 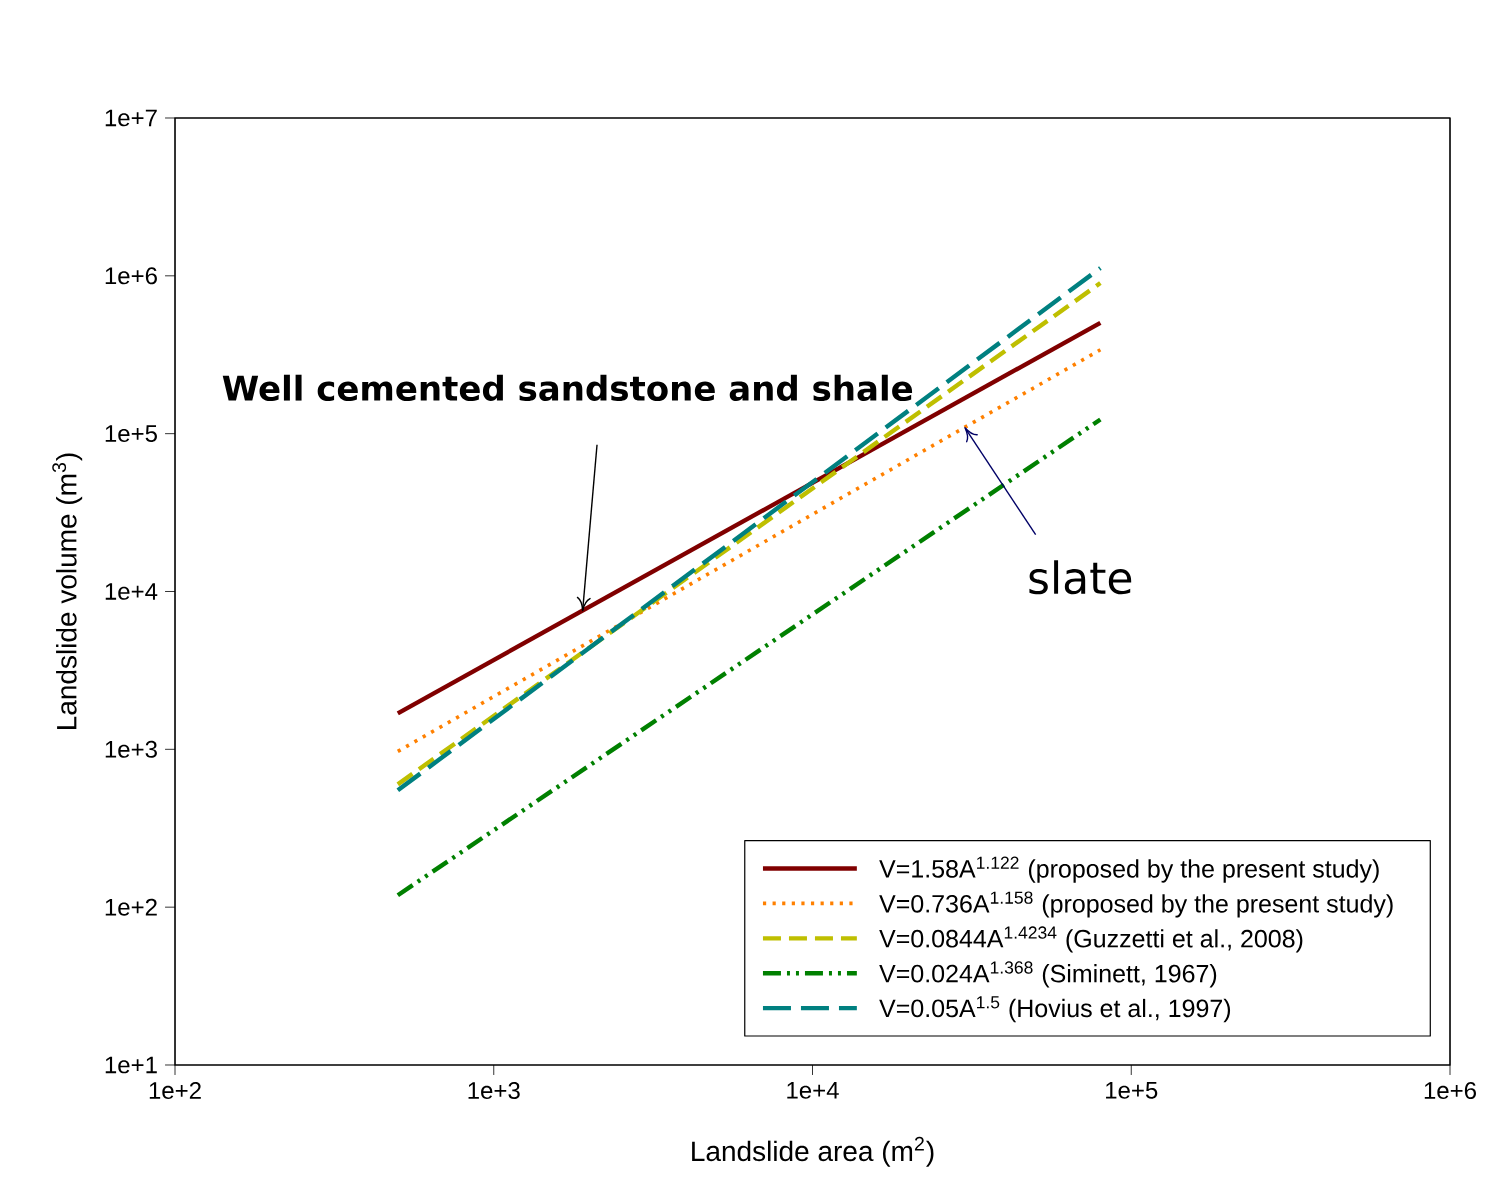 What do you see at coordinates (131, 749) in the screenshot?
I see `y-tick-label: 1e+3` at bounding box center [131, 749].